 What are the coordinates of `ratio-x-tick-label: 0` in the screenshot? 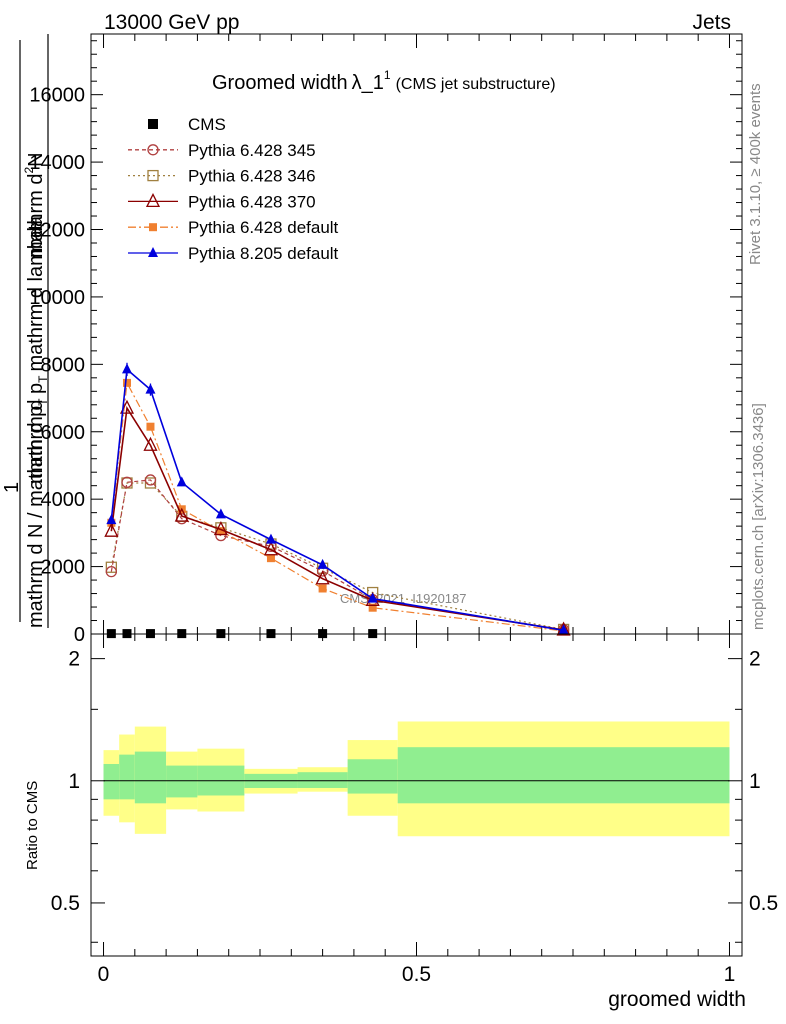 It's located at (104, 974).